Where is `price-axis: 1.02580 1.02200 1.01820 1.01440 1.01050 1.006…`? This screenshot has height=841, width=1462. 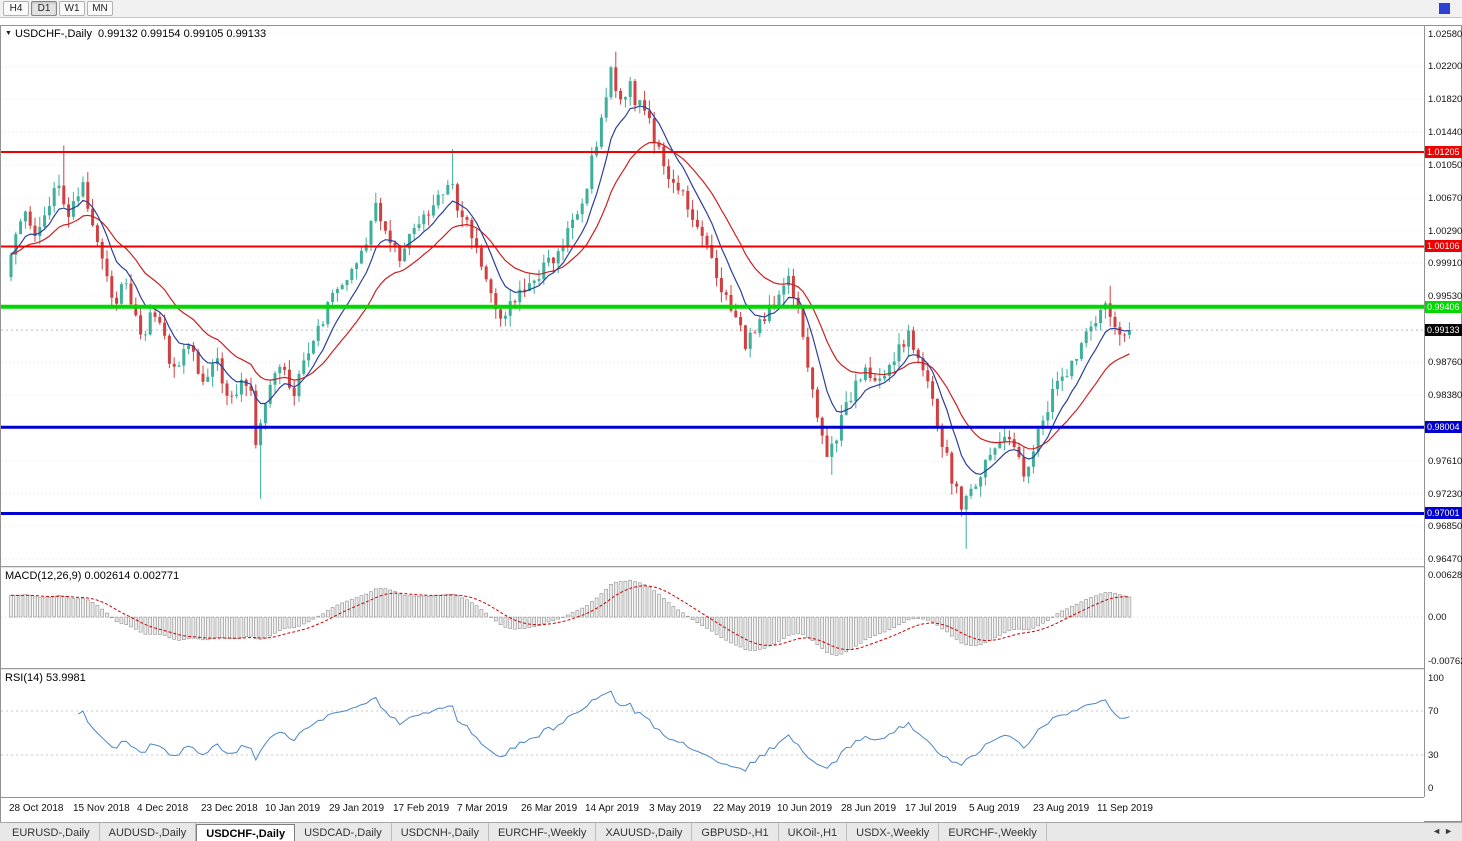
price-axis: 1.02580 1.02200 1.01820 1.01440 1.01050 1.006… is located at coordinates (1443, 411).